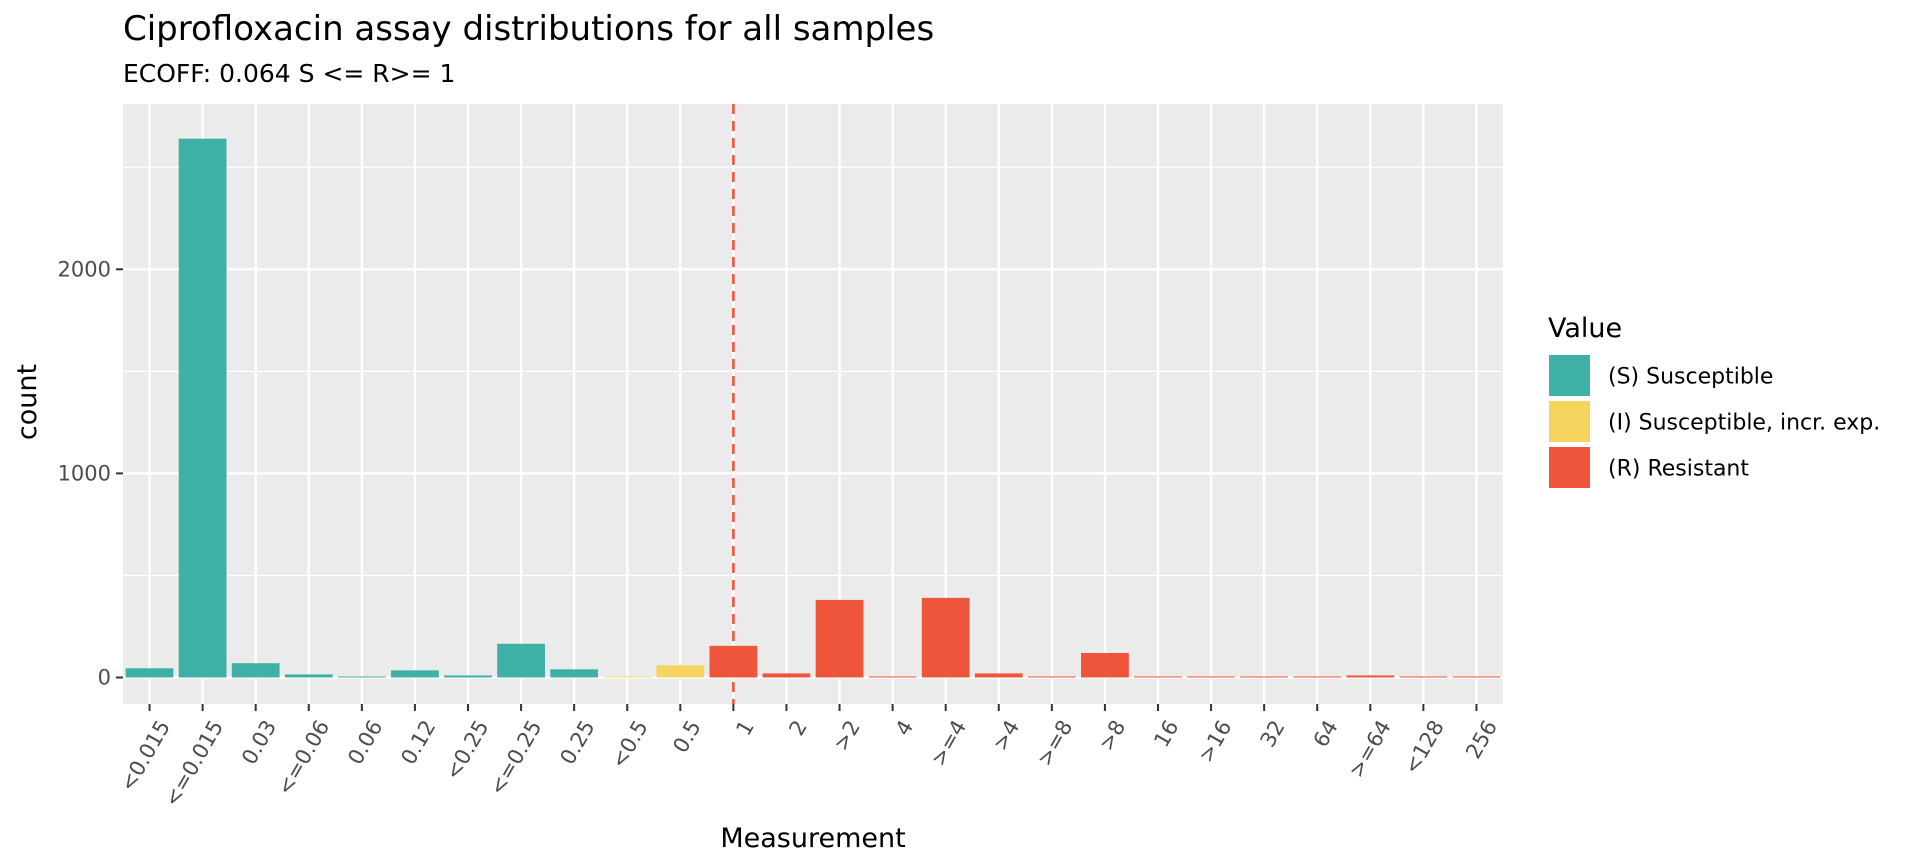 The width and height of the screenshot is (1920, 865). I want to click on legend-key-S, so click(1569, 375).